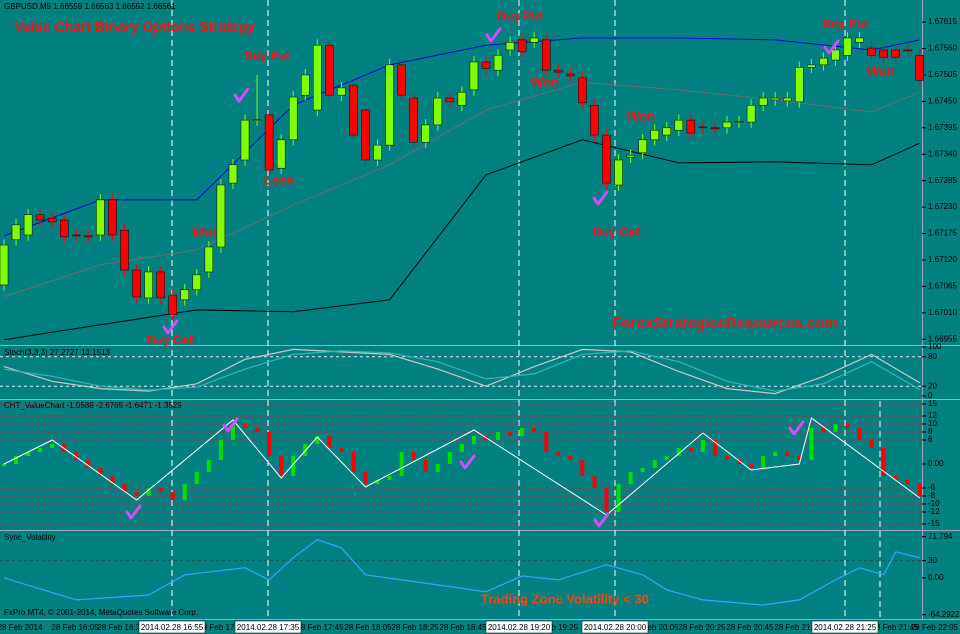 This screenshot has height=634, width=960. What do you see at coordinates (932, 403) in the screenshot?
I see `y-tick-label: 15` at bounding box center [932, 403].